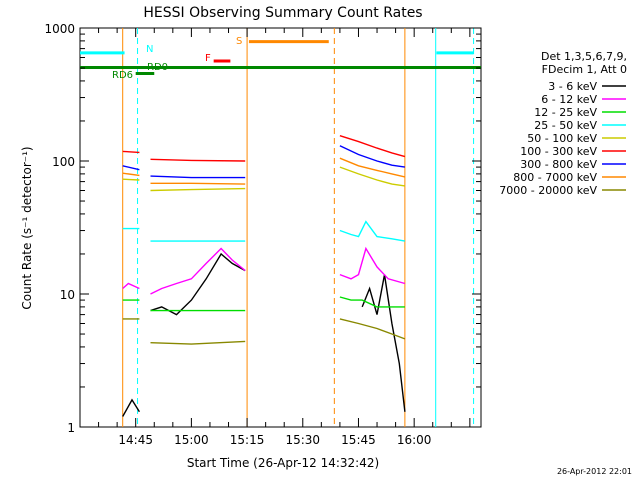  What do you see at coordinates (372, 302) in the screenshot?
I see `series-12-25-kev-line` at bounding box center [372, 302].